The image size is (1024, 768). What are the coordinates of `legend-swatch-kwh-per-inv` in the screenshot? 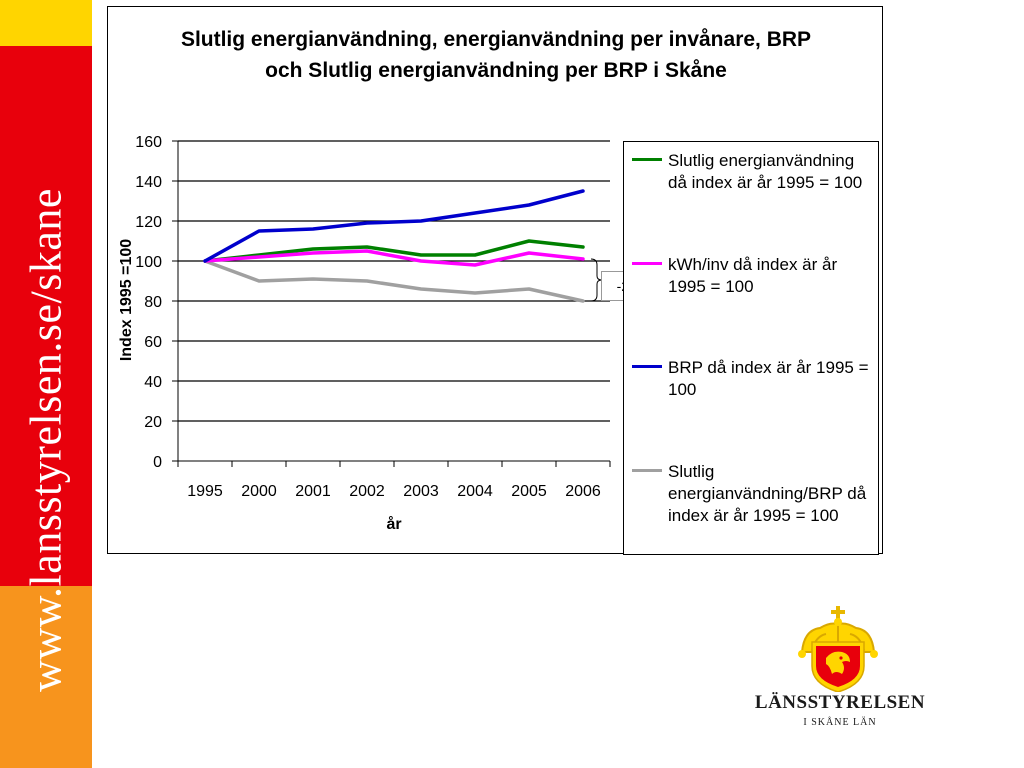 It's located at (647, 263).